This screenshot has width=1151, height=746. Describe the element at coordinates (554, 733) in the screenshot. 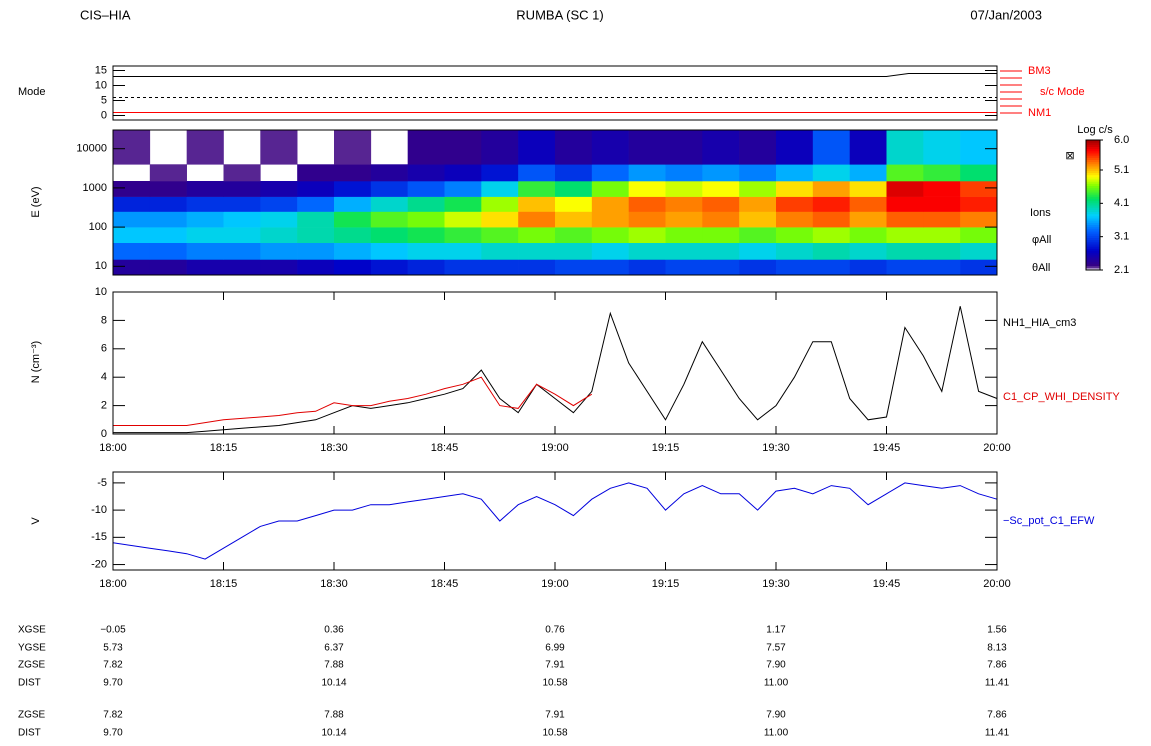

I see `ephemeris-value: 10.58` at that location.